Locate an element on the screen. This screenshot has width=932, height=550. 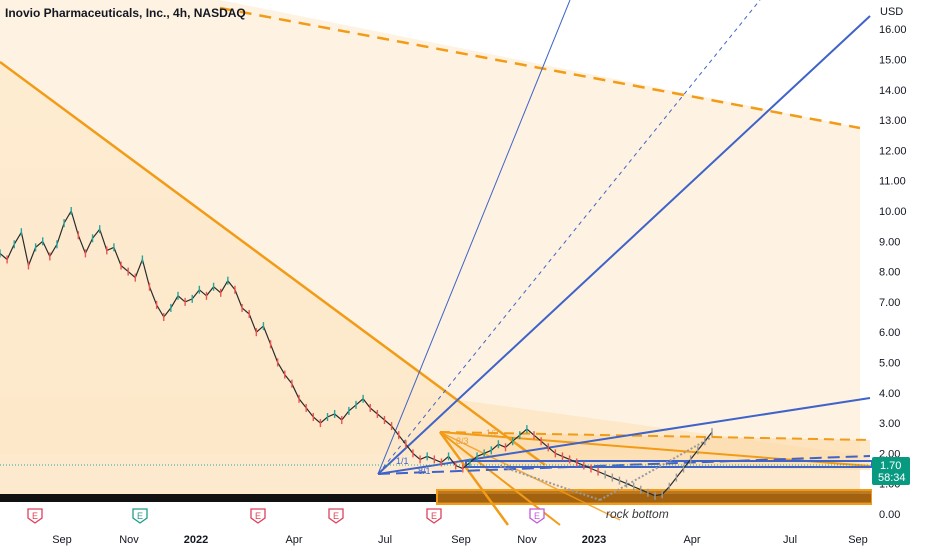
bar-countdown: 58:34 is located at coordinates (892, 478).